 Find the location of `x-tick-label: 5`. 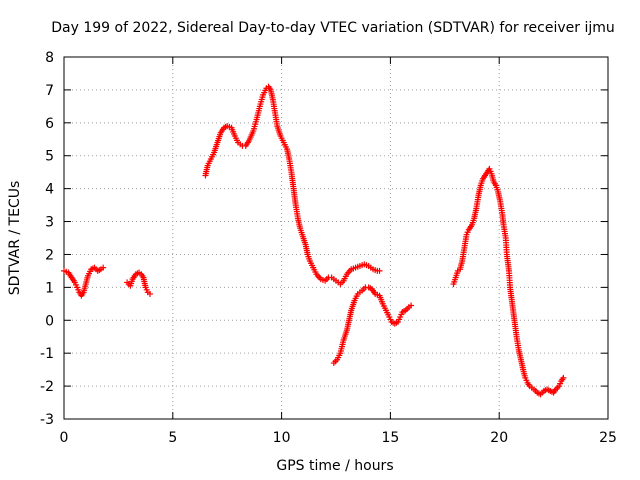

x-tick-label: 5 is located at coordinates (172, 438).